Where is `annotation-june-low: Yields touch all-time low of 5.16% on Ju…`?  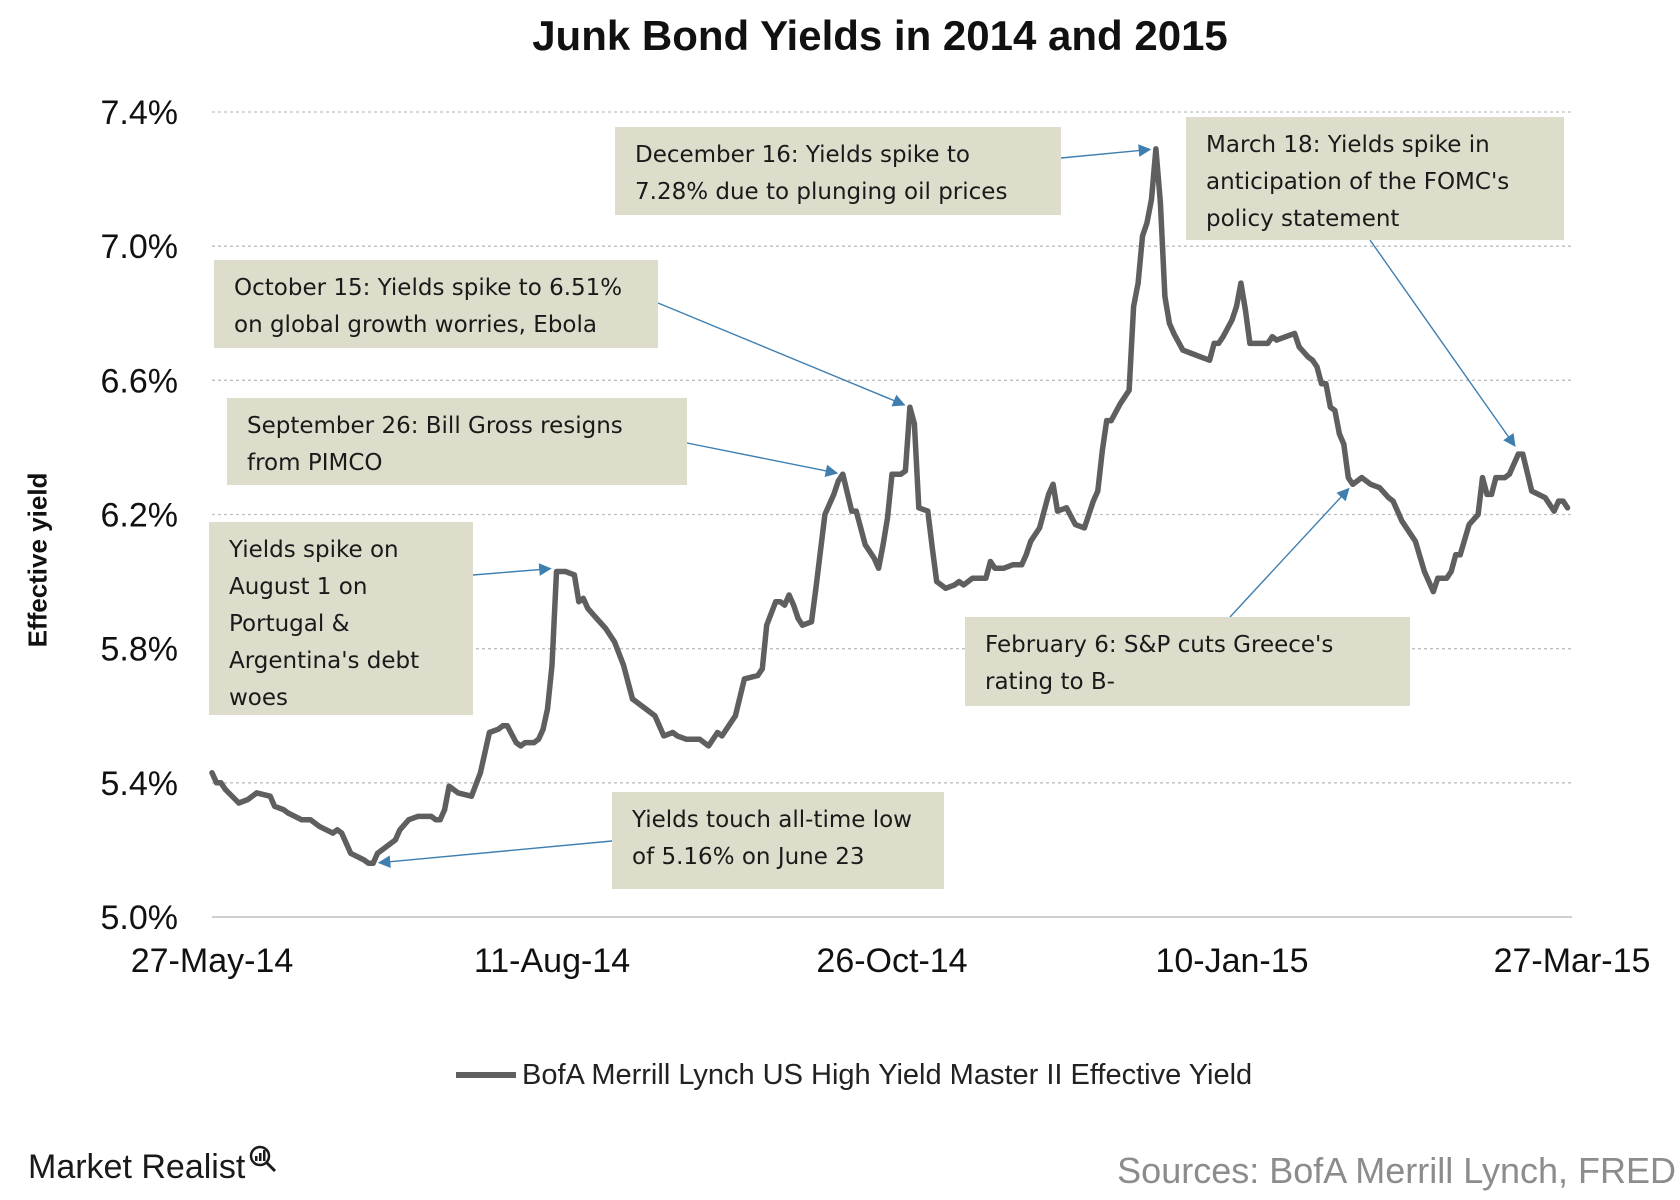 annotation-june-low: Yields touch all-time low of 5.16% on Ju… is located at coordinates (778, 840).